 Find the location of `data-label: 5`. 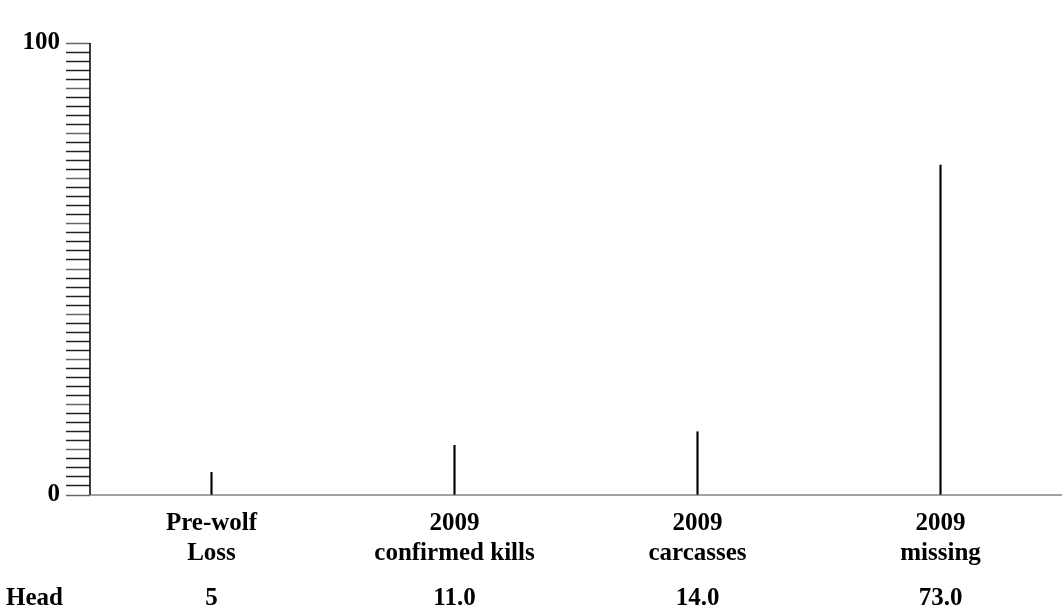

data-label: 5 is located at coordinates (211, 597).